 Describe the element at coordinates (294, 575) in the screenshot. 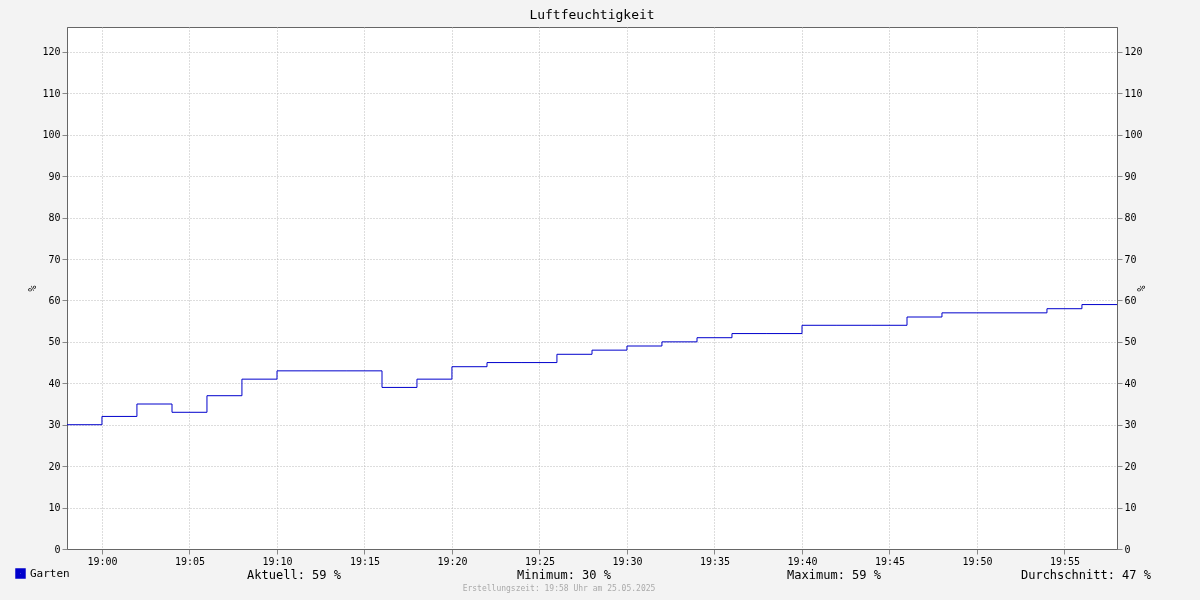

I see `text: Aktuell: 59 %` at that location.